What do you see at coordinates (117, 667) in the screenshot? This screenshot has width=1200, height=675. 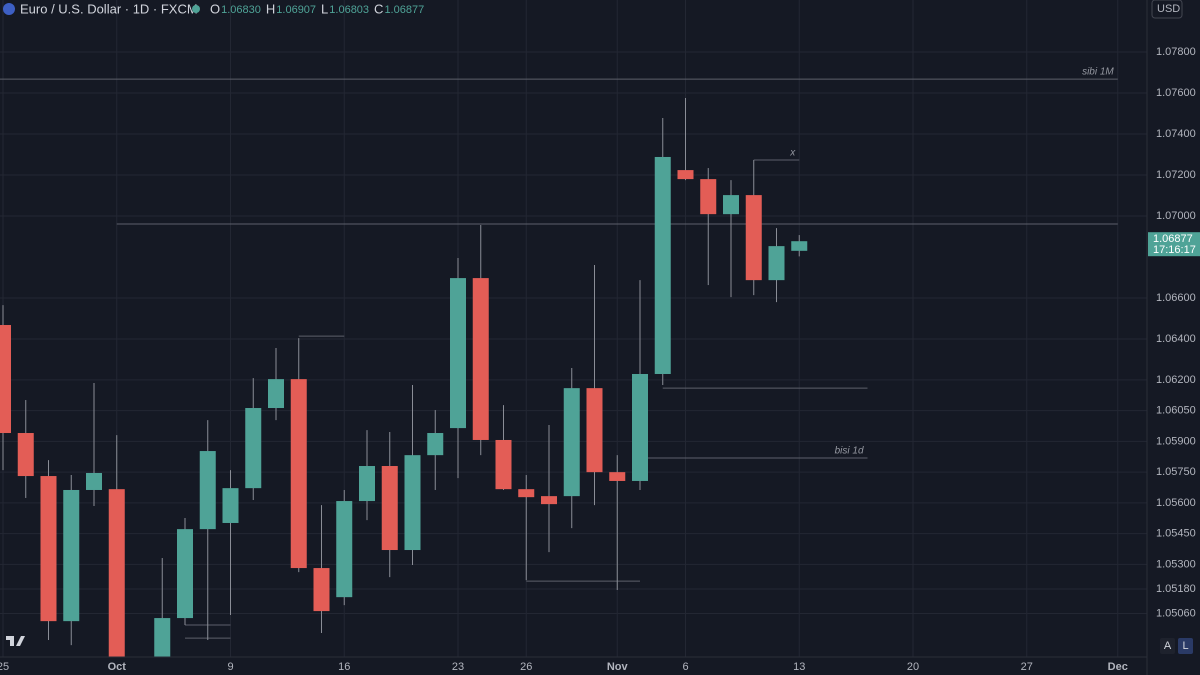 I see `x-tick-label: Oct` at bounding box center [117, 667].